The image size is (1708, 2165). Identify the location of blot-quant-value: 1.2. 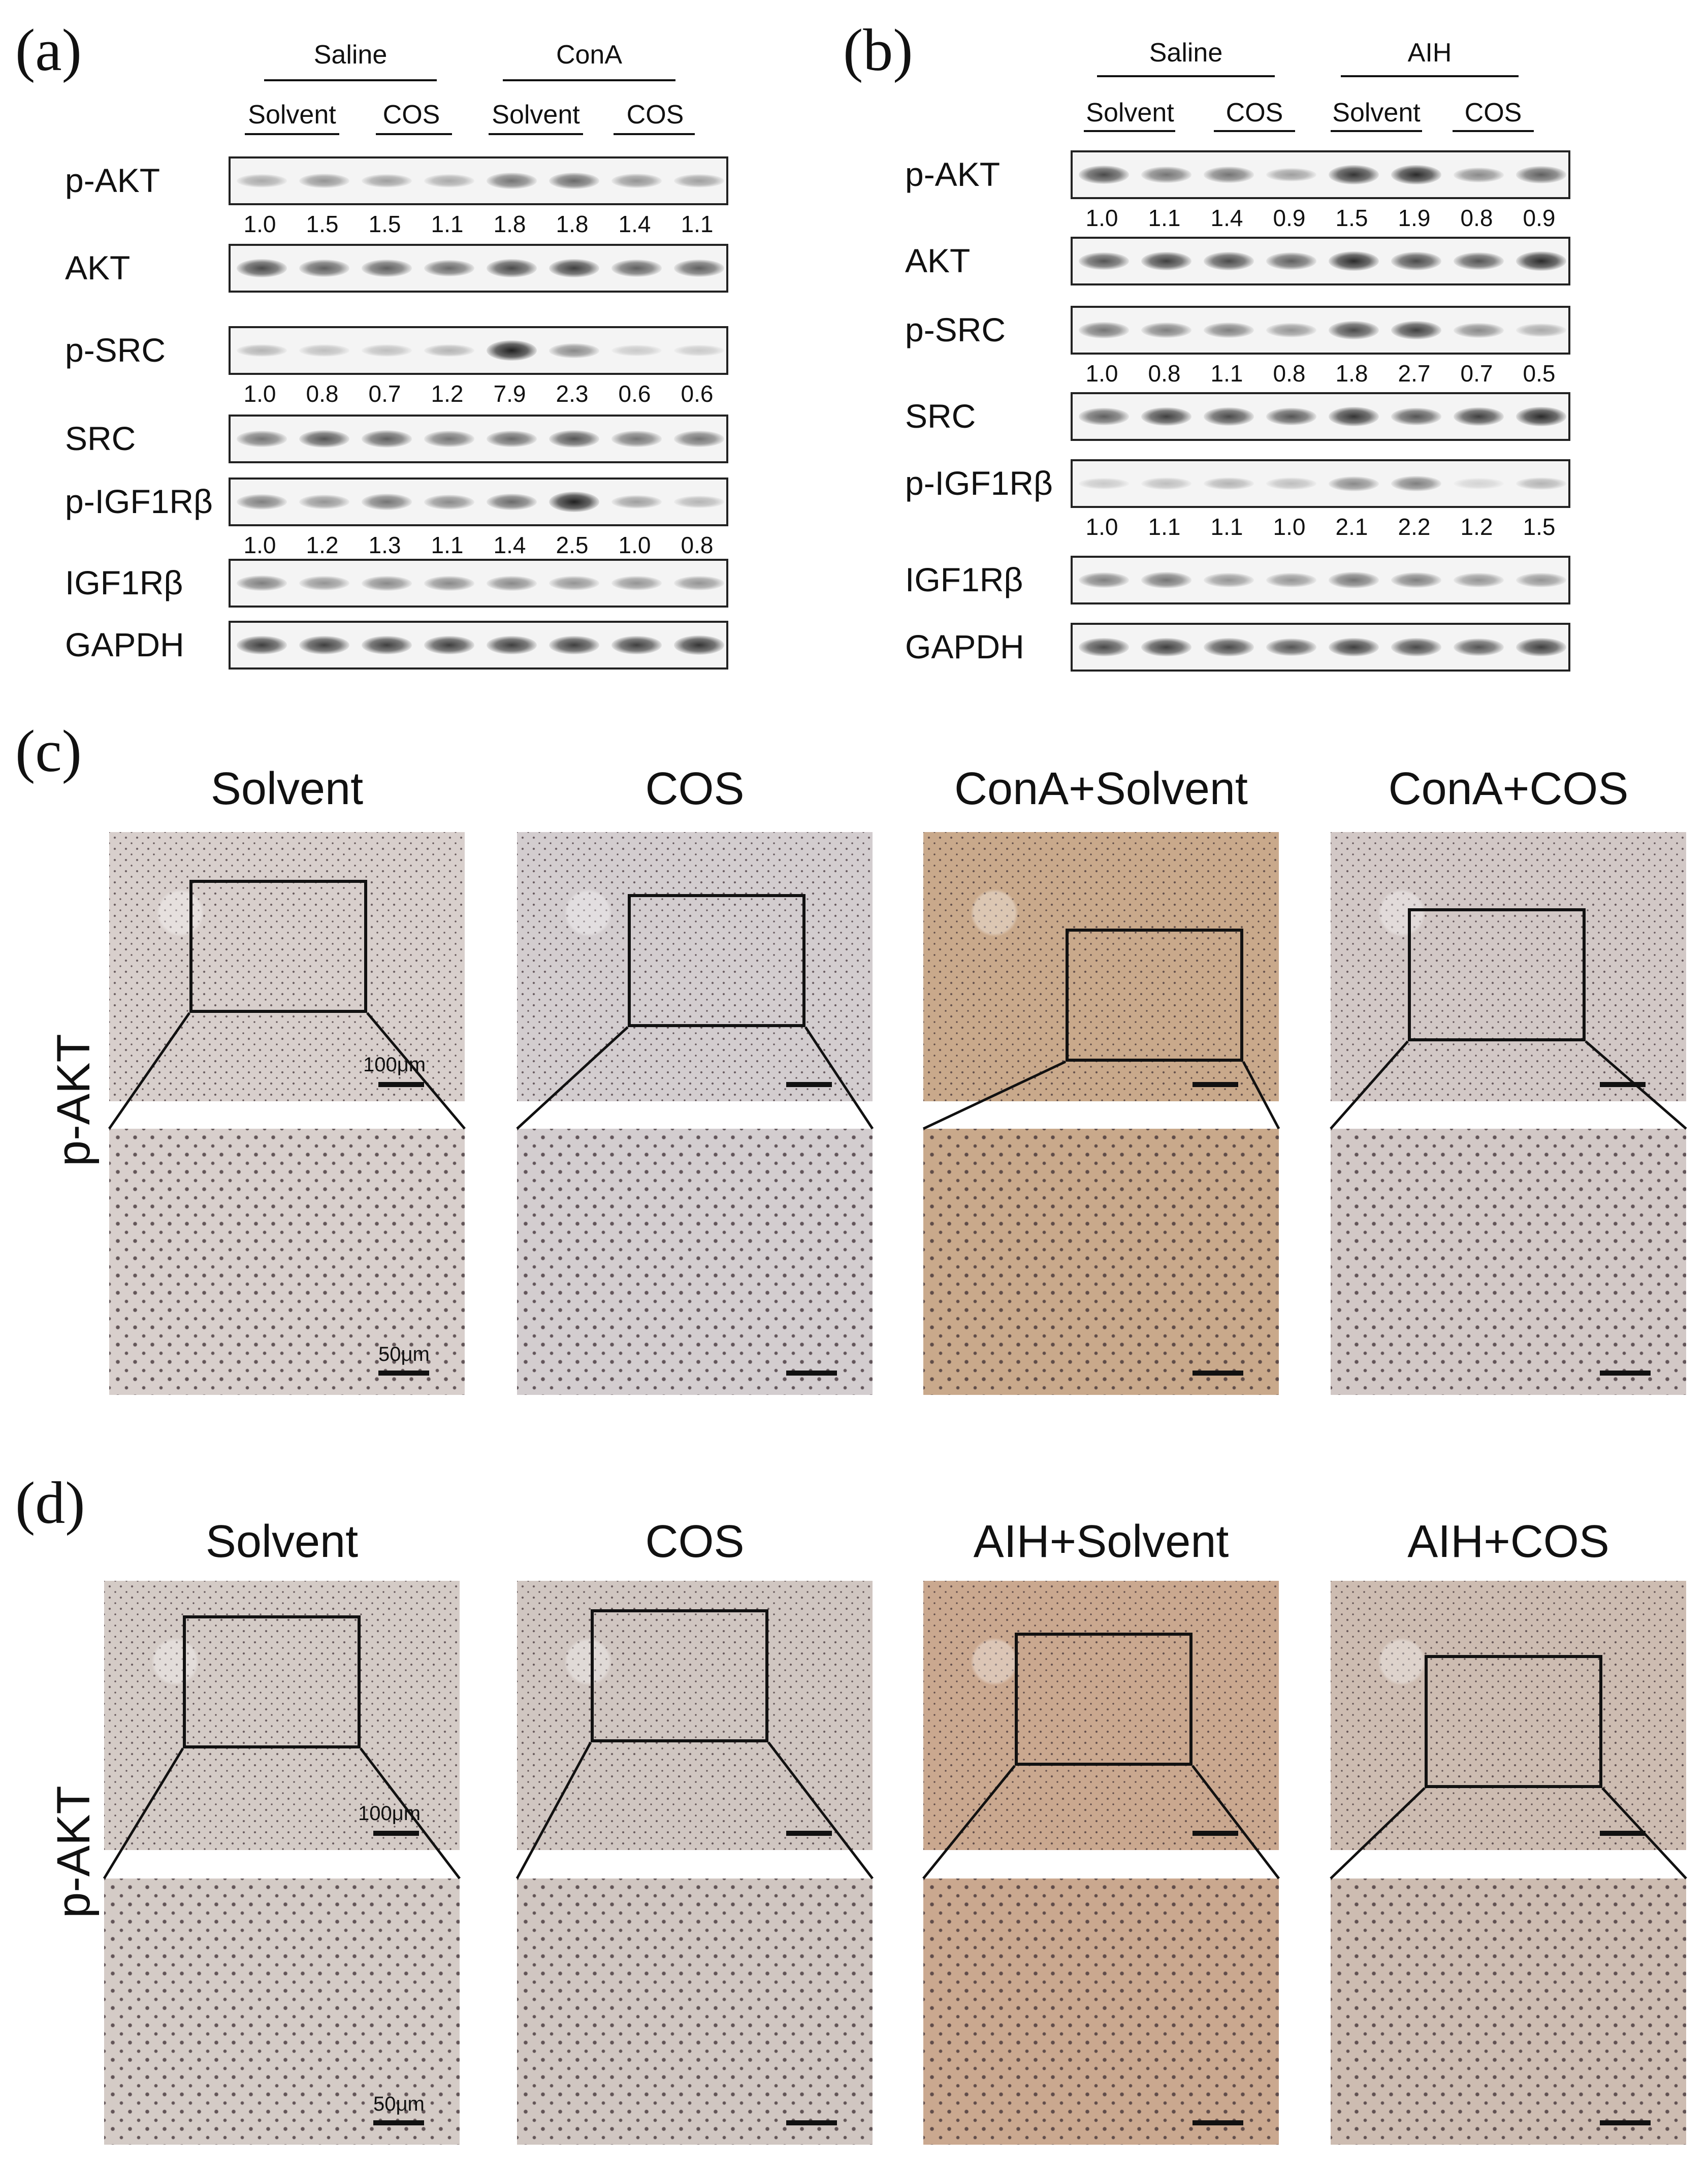
(1476, 527).